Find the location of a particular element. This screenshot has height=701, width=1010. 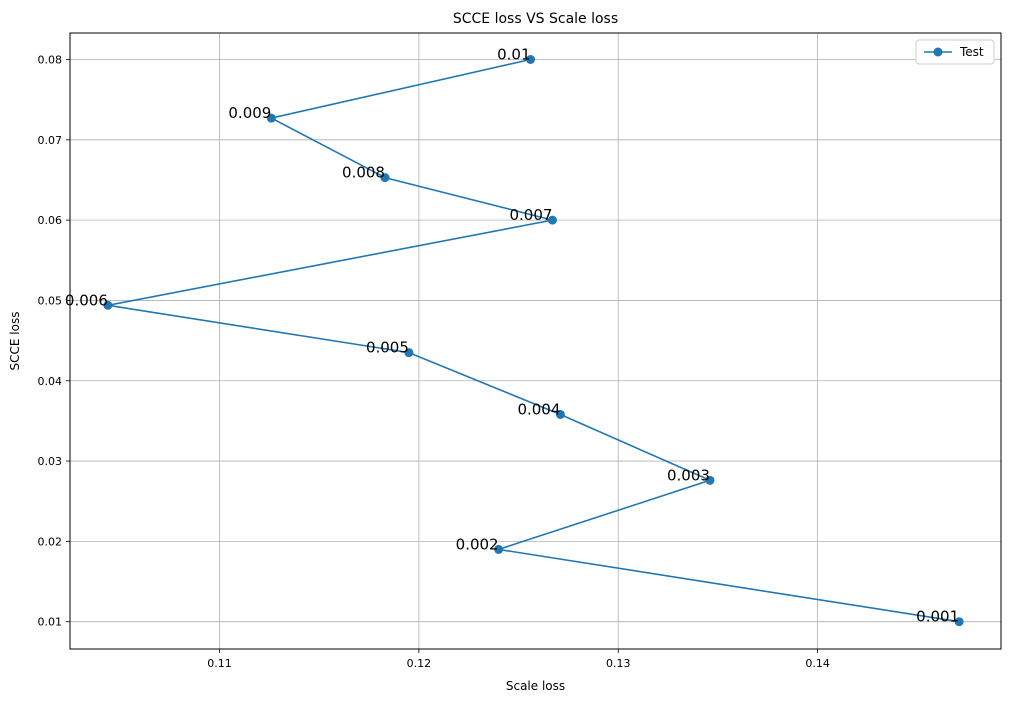

data-label: 0.006 is located at coordinates (86, 300).